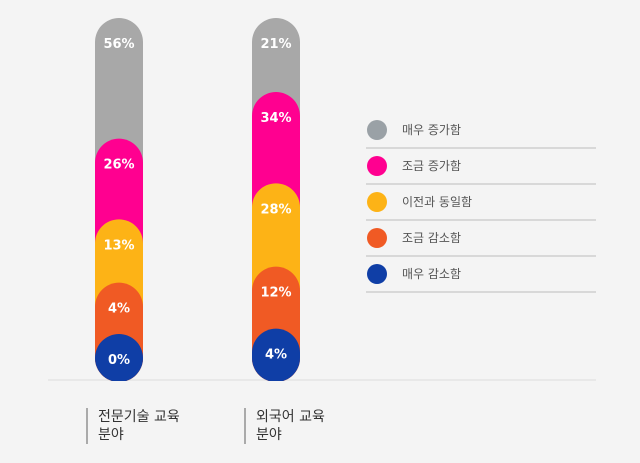 The image size is (640, 463). I want to click on bar-value-label-1-4: 4%, so click(276, 355).